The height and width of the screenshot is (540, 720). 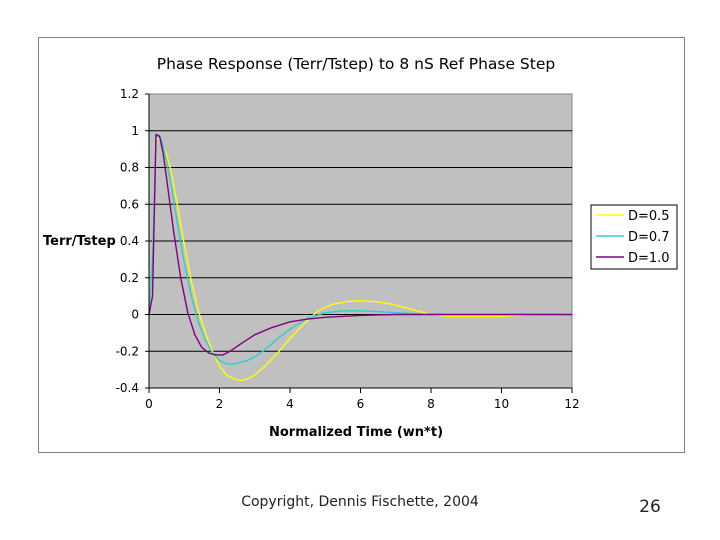 What do you see at coordinates (127, 351) in the screenshot?
I see `y-tick-label: -0.2` at bounding box center [127, 351].